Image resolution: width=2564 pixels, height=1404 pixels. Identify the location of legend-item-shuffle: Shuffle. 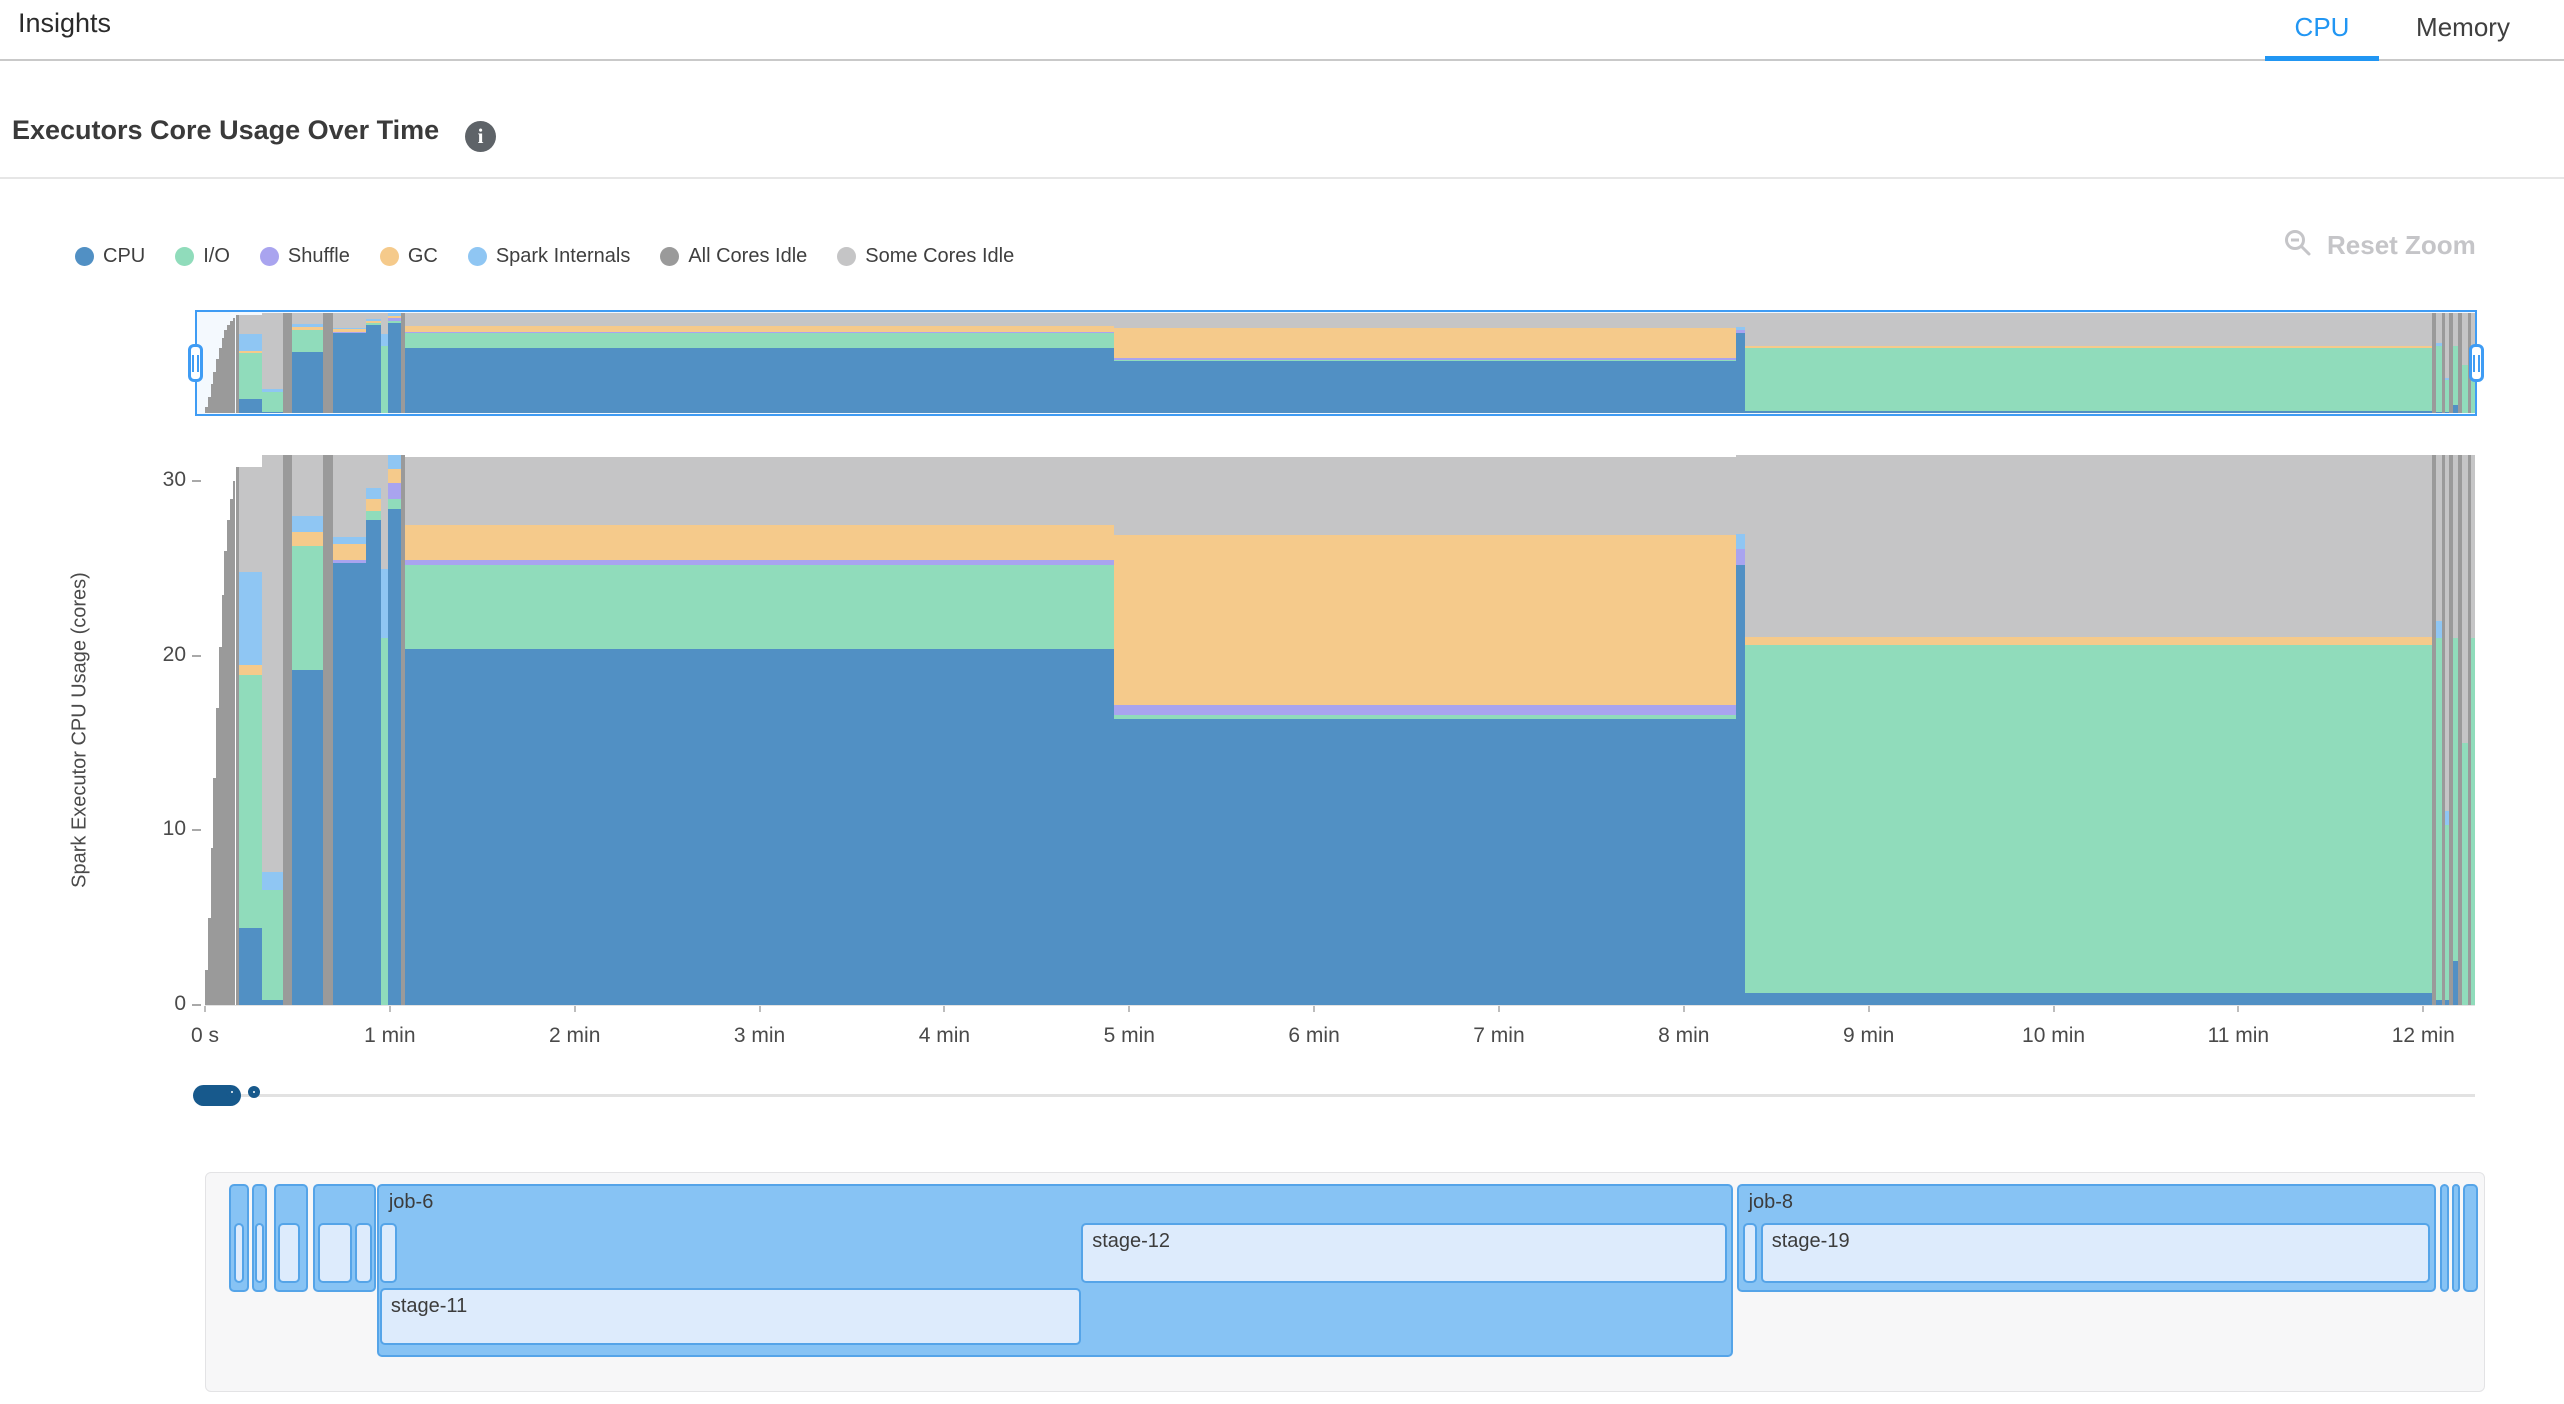
(304, 256).